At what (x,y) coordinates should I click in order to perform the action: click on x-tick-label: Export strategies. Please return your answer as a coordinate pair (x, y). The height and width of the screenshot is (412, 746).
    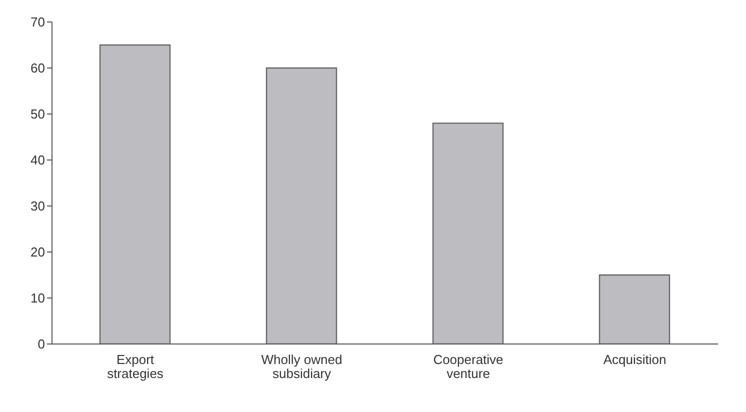
    Looking at the image, I should click on (135, 366).